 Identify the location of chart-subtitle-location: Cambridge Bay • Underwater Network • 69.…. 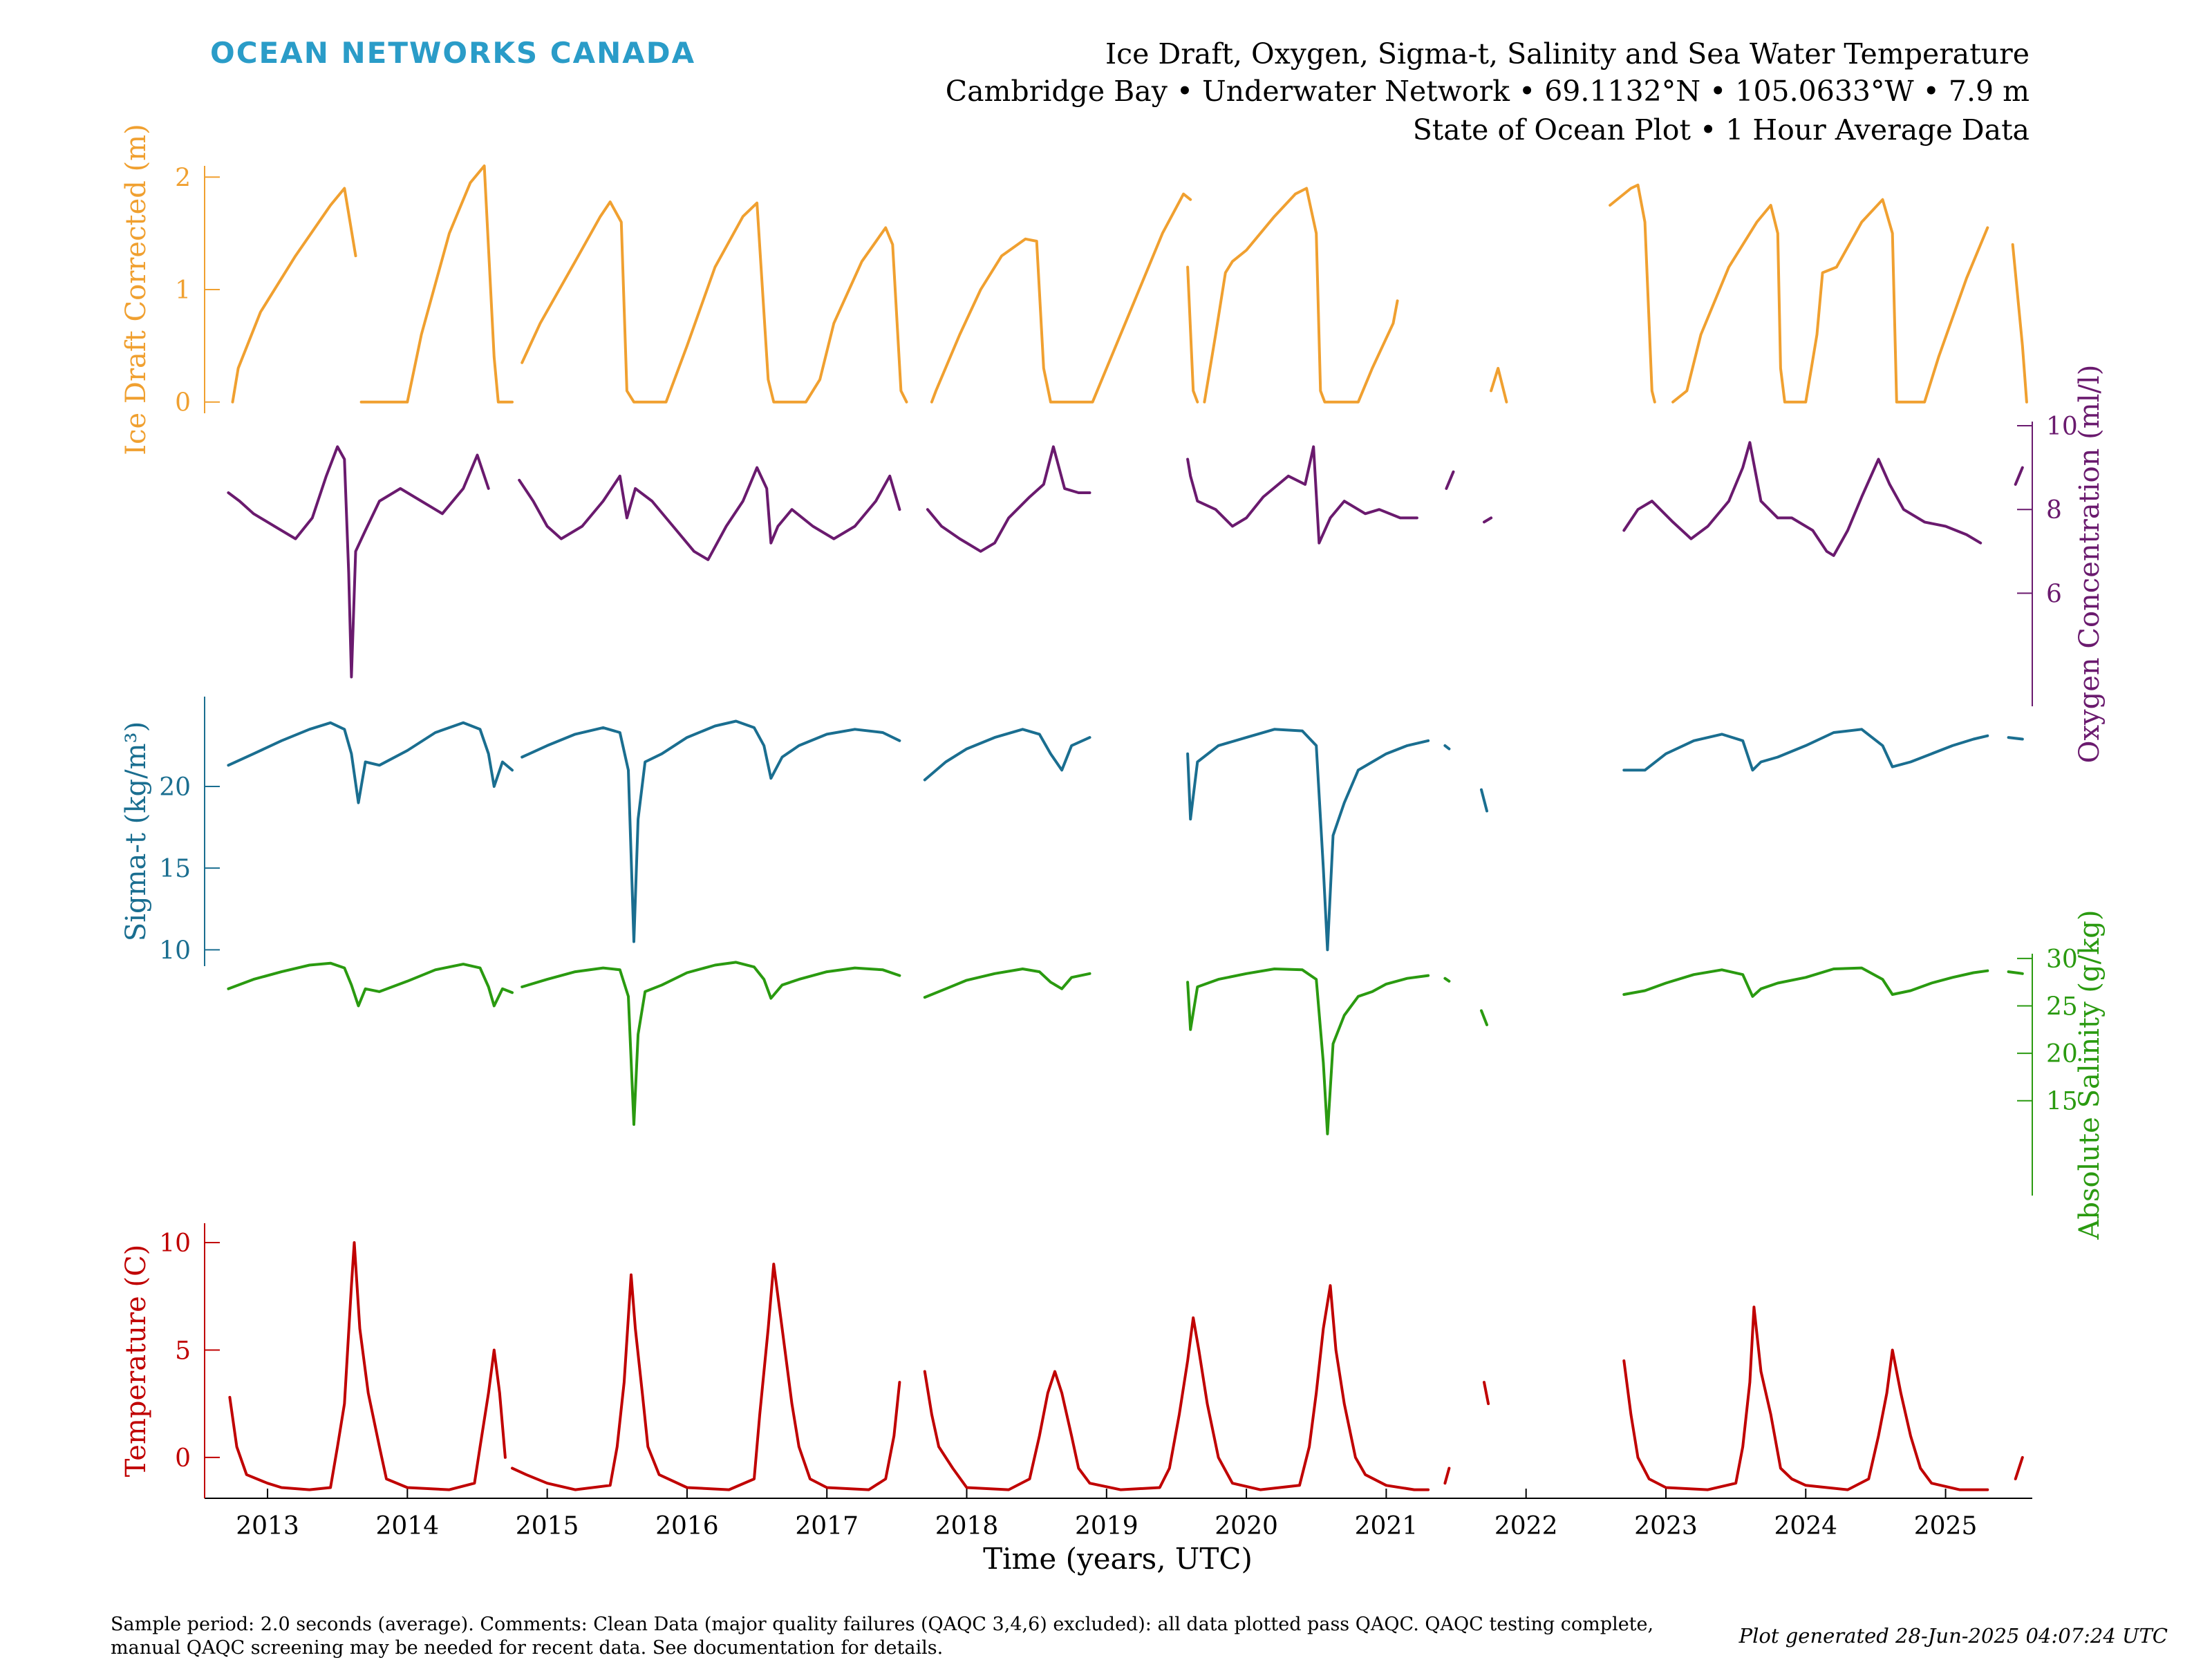
(1488, 91).